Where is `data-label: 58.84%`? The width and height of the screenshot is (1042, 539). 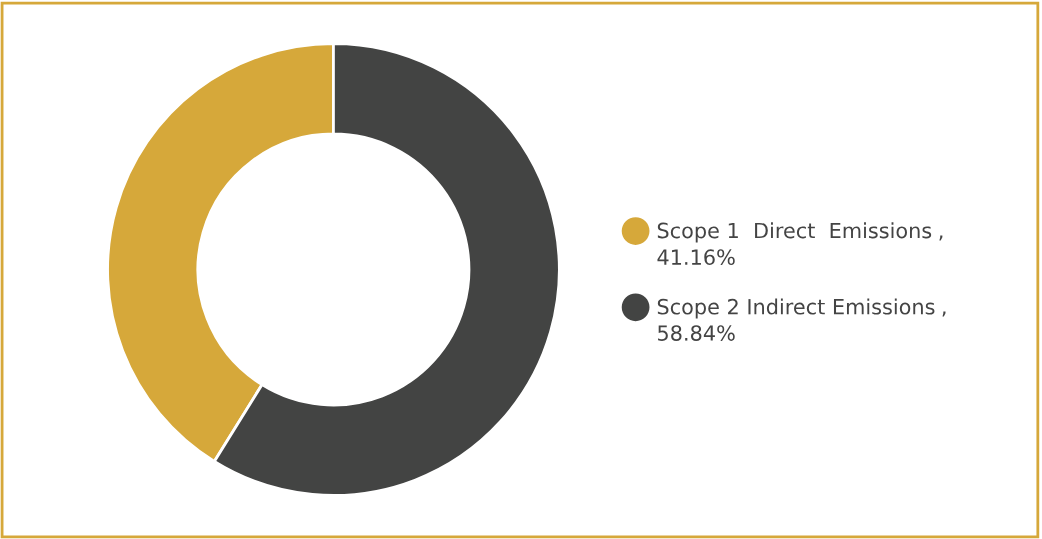
data-label: 58.84% is located at coordinates (696, 333).